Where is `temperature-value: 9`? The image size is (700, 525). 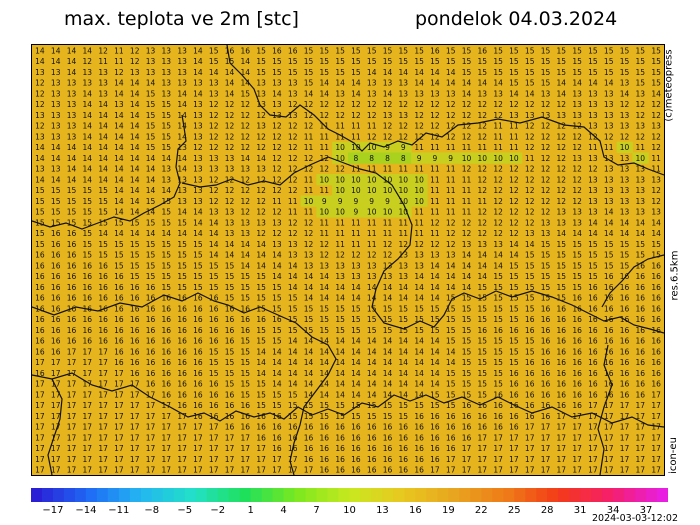
temperature-value: 9 is located at coordinates (340, 201).